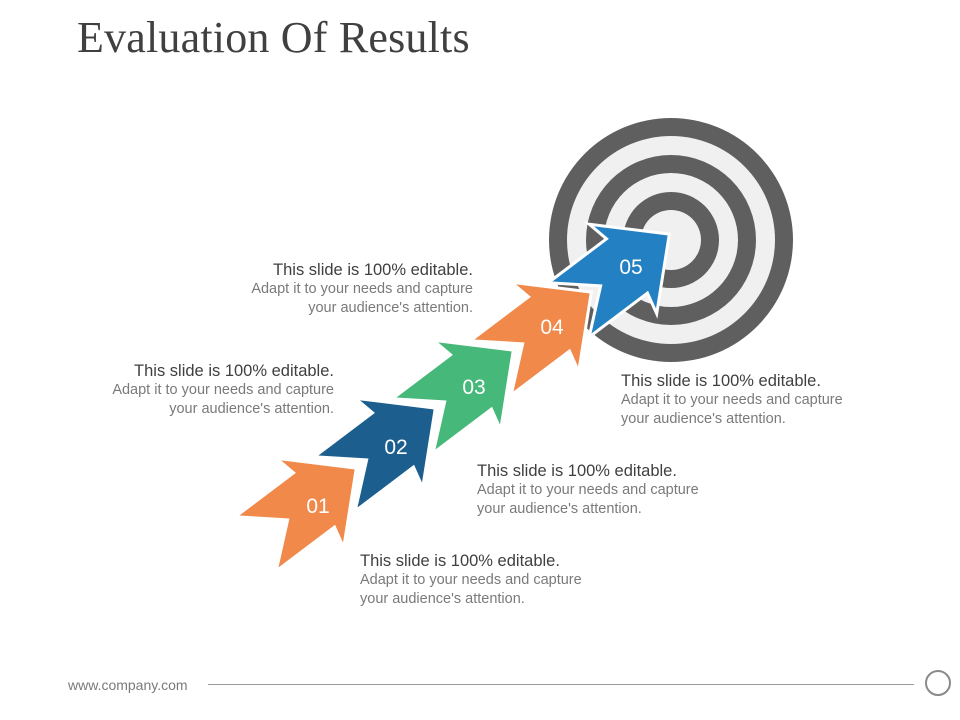  What do you see at coordinates (559, 509) in the screenshot?
I see `step-03-line2: your audience's attention.` at bounding box center [559, 509].